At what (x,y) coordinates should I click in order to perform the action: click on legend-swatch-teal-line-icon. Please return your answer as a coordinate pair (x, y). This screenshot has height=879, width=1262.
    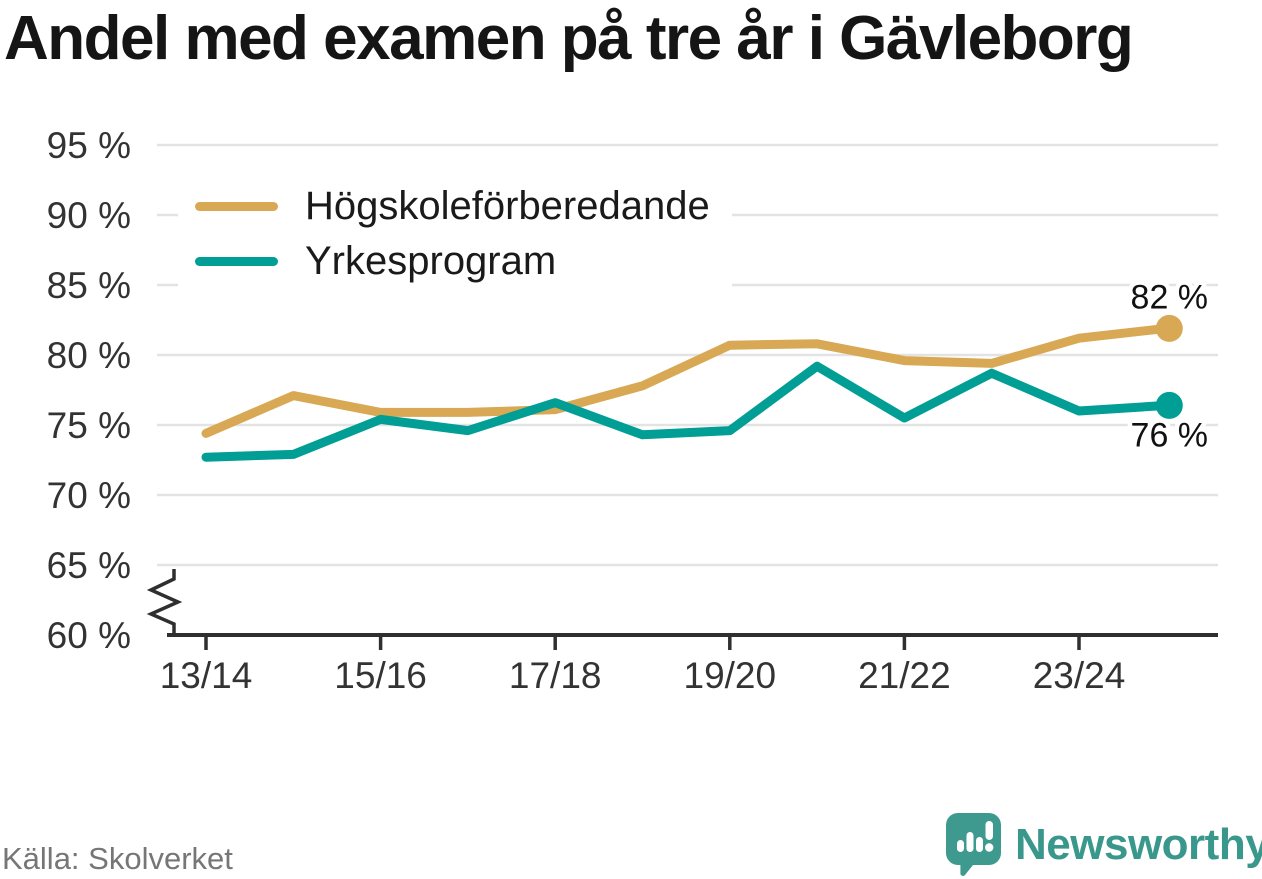
    Looking at the image, I should click on (236, 261).